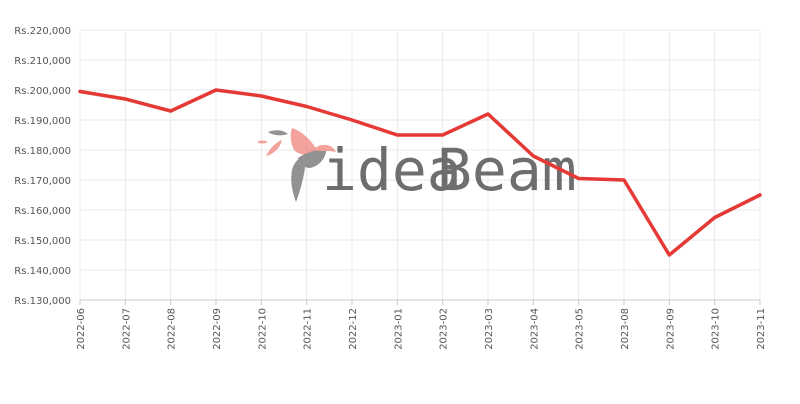 This screenshot has height=404, width=800. Describe the element at coordinates (296, 165) in the screenshot. I see `feather-bird-icon` at that location.